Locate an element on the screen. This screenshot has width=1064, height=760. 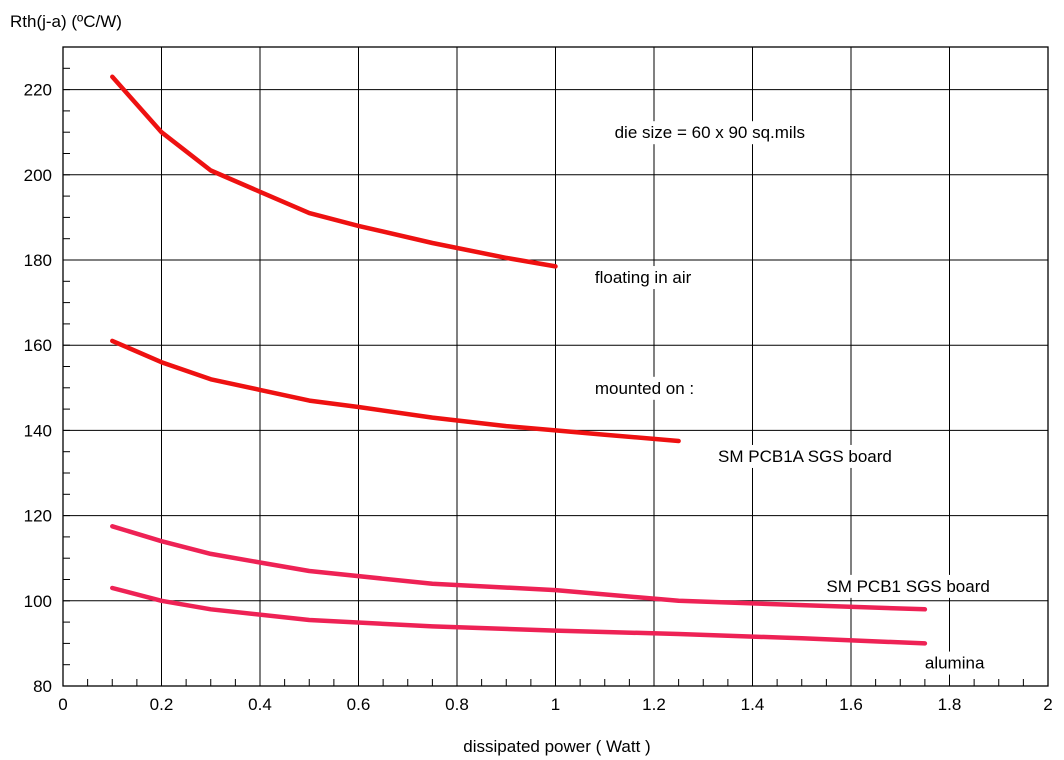
x-tick-label: 1.2 is located at coordinates (654, 704).